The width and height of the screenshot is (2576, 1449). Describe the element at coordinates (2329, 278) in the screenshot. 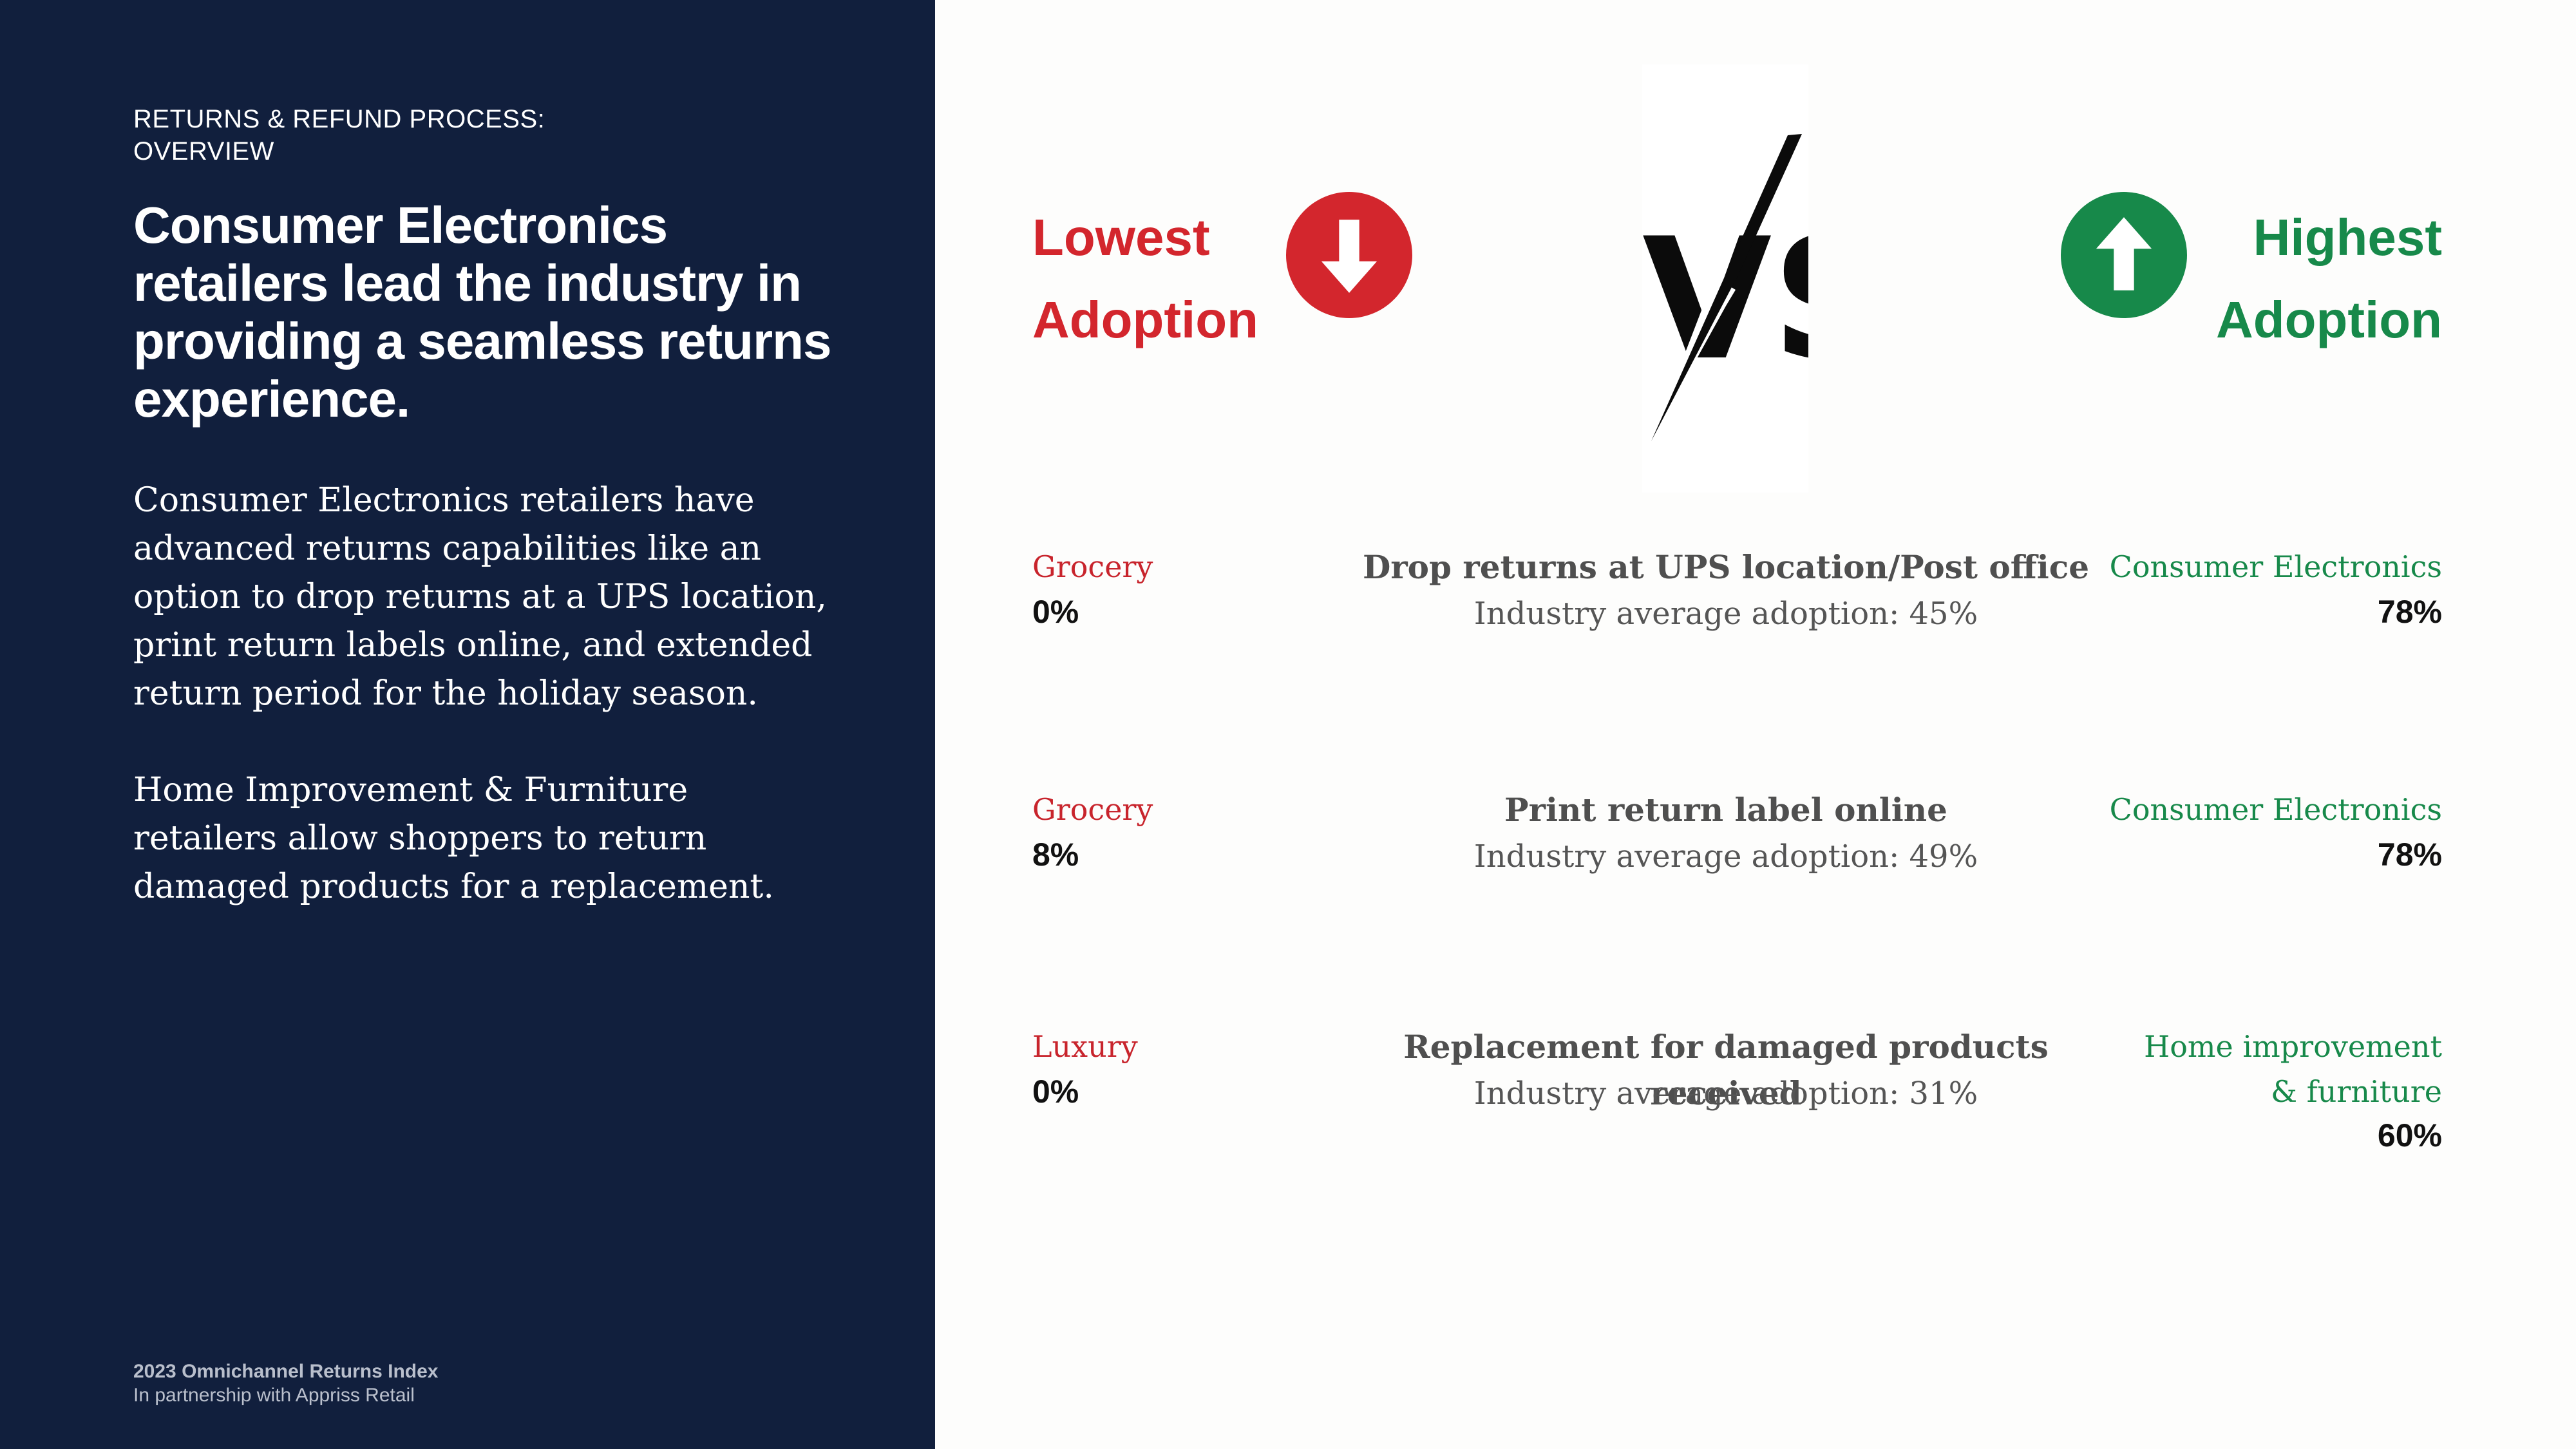

I see `highest-adoption-heading: Highest Adoption` at that location.